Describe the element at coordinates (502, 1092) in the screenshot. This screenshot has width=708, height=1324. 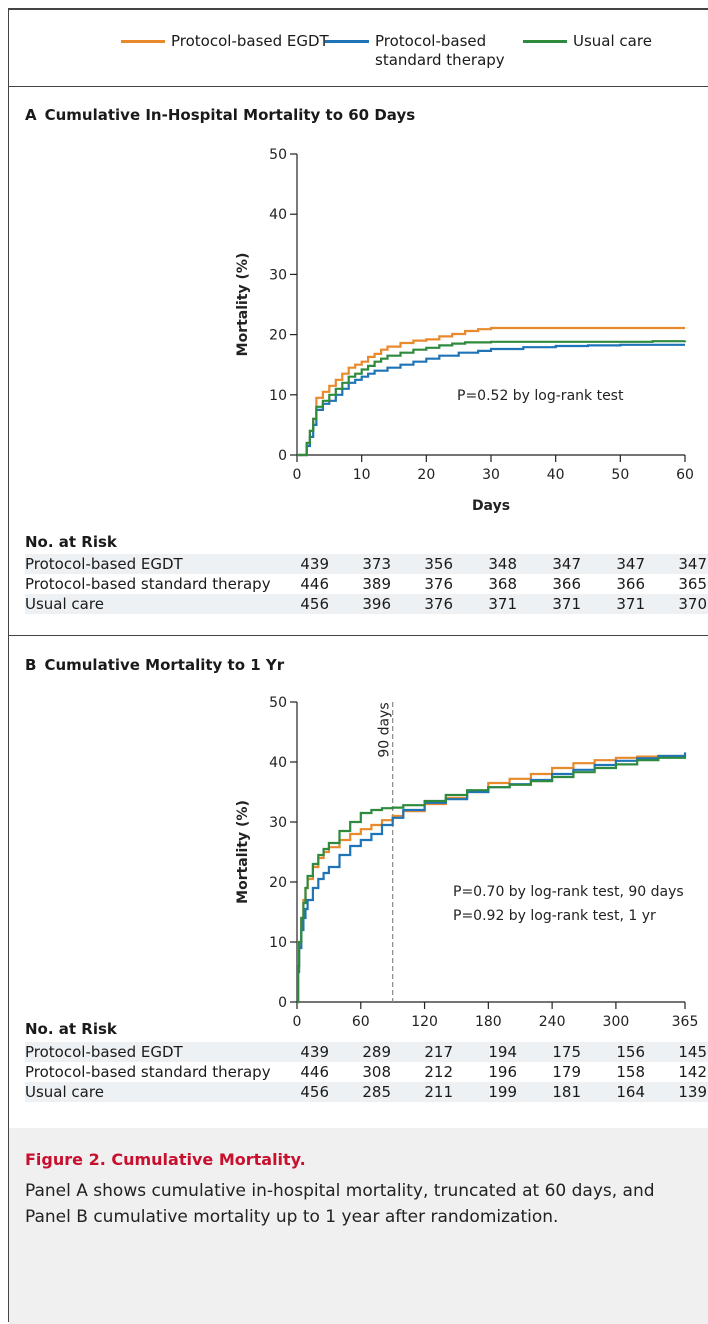
I see `panel-b-risk-value: 199` at that location.